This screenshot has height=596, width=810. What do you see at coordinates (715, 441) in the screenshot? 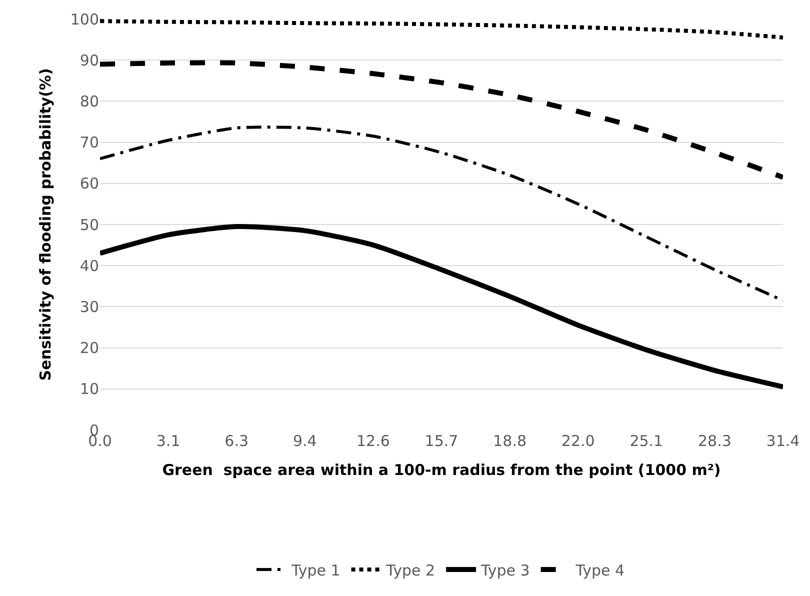
I see `x-tick-label: 28.3` at bounding box center [715, 441].